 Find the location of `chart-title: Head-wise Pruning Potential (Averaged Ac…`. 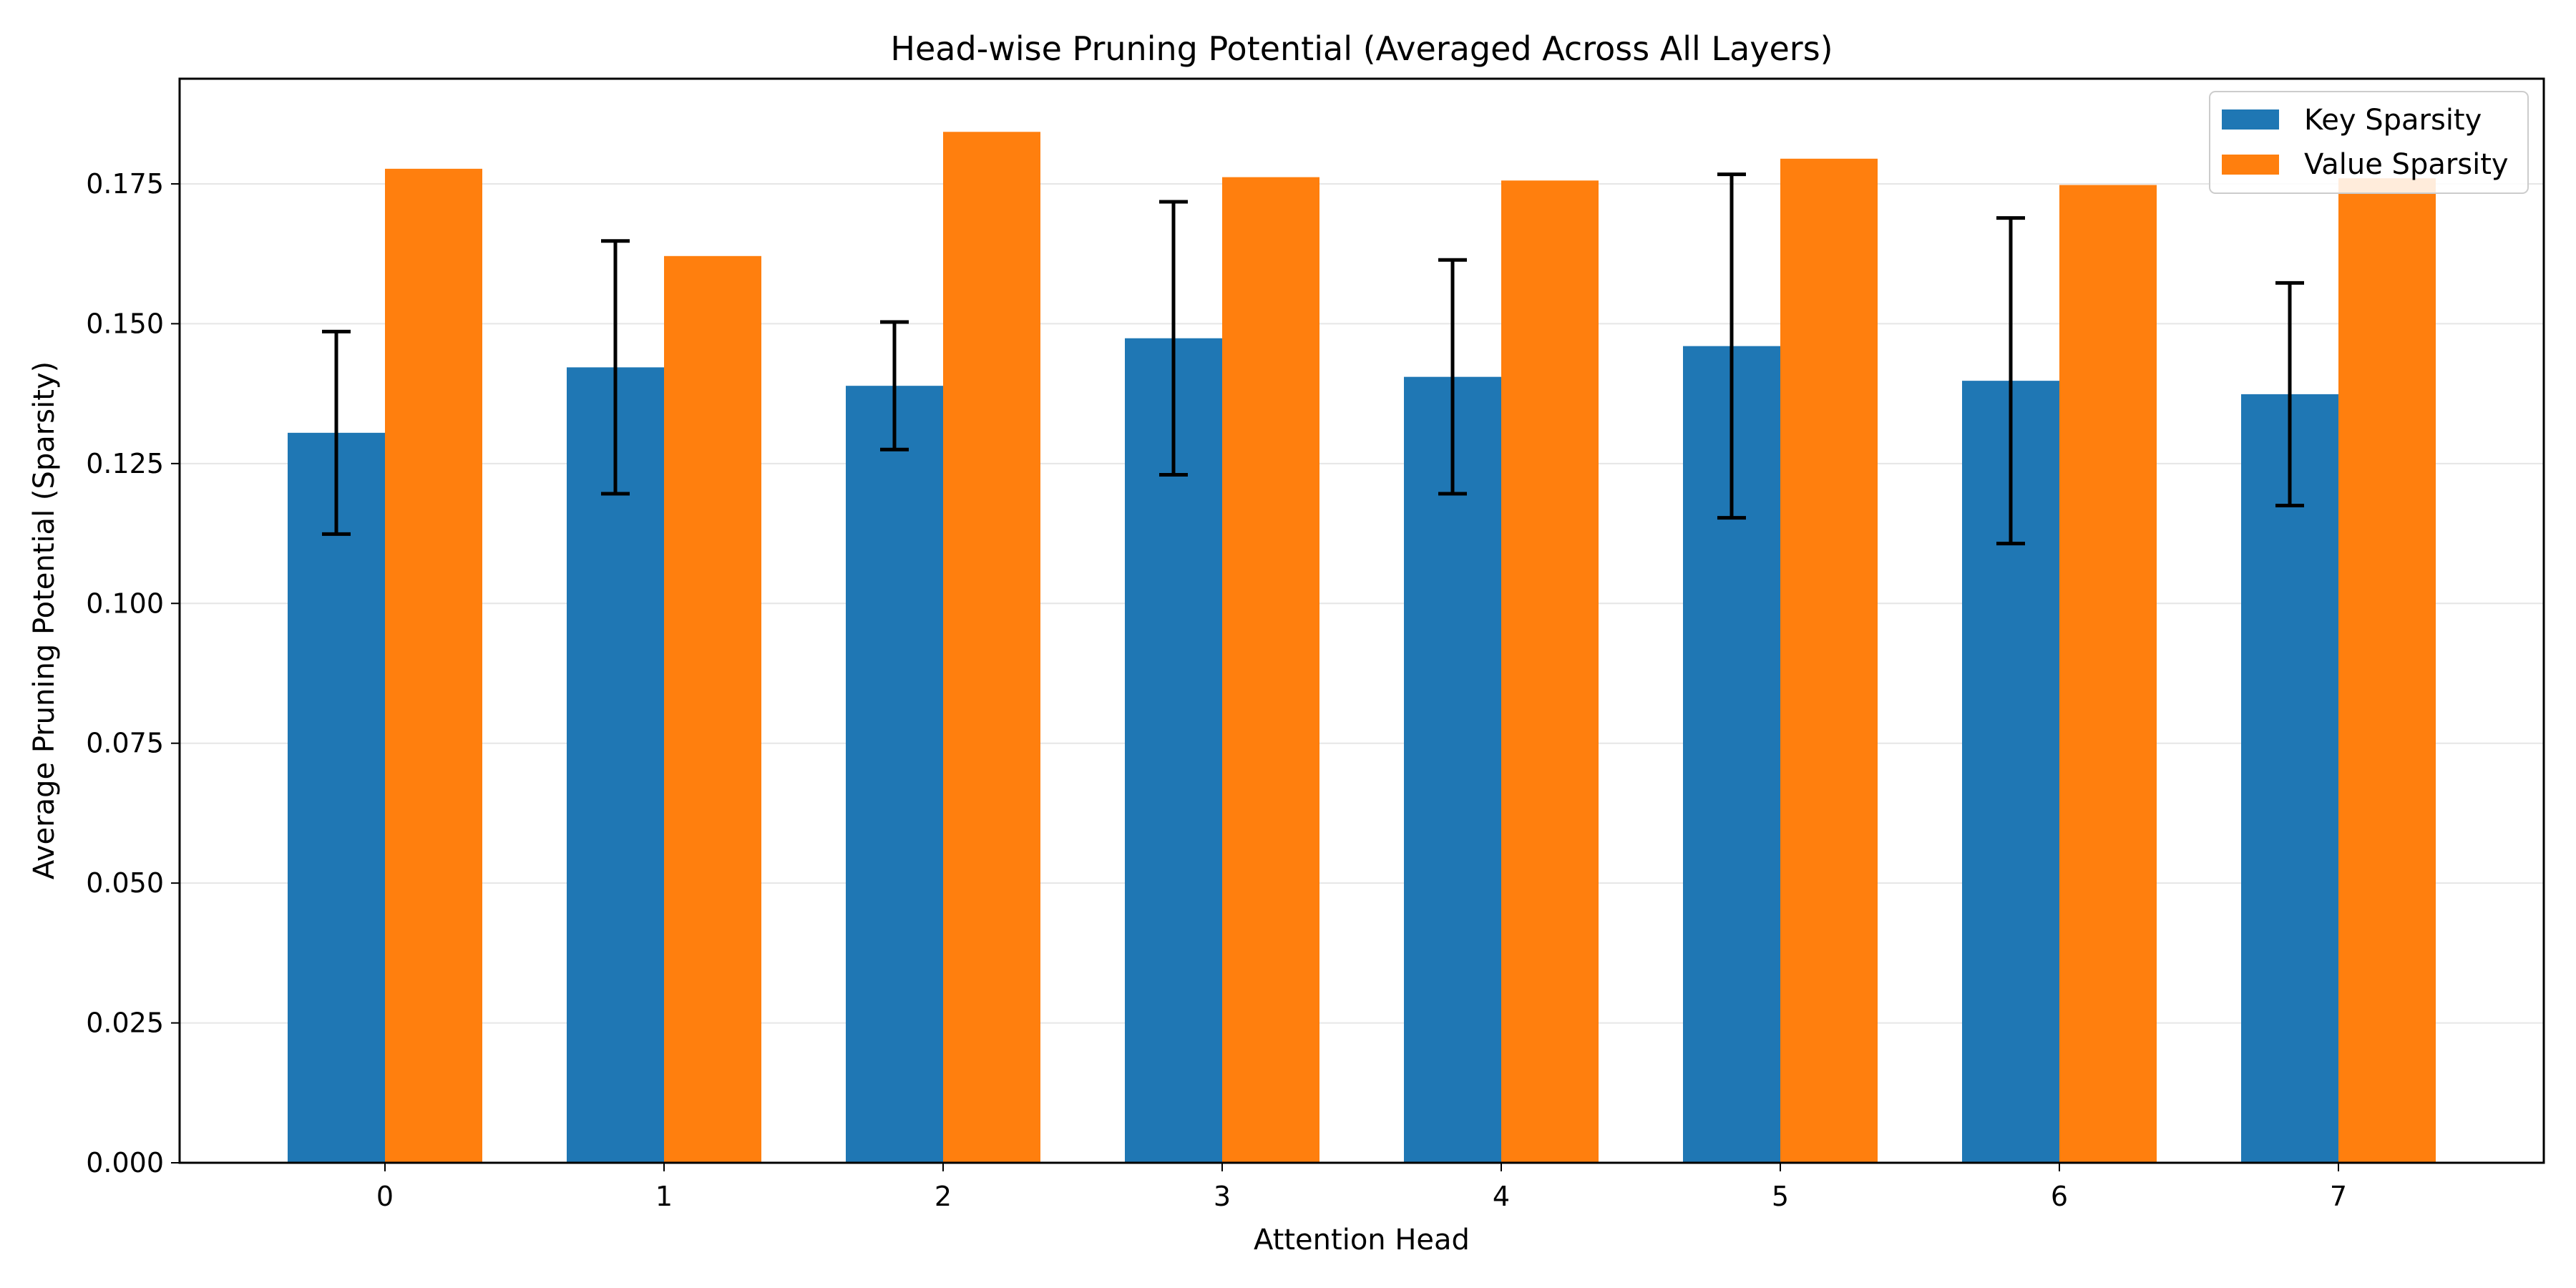

chart-title: Head-wise Pruning Potential (Averaged Ac… is located at coordinates (1361, 48).